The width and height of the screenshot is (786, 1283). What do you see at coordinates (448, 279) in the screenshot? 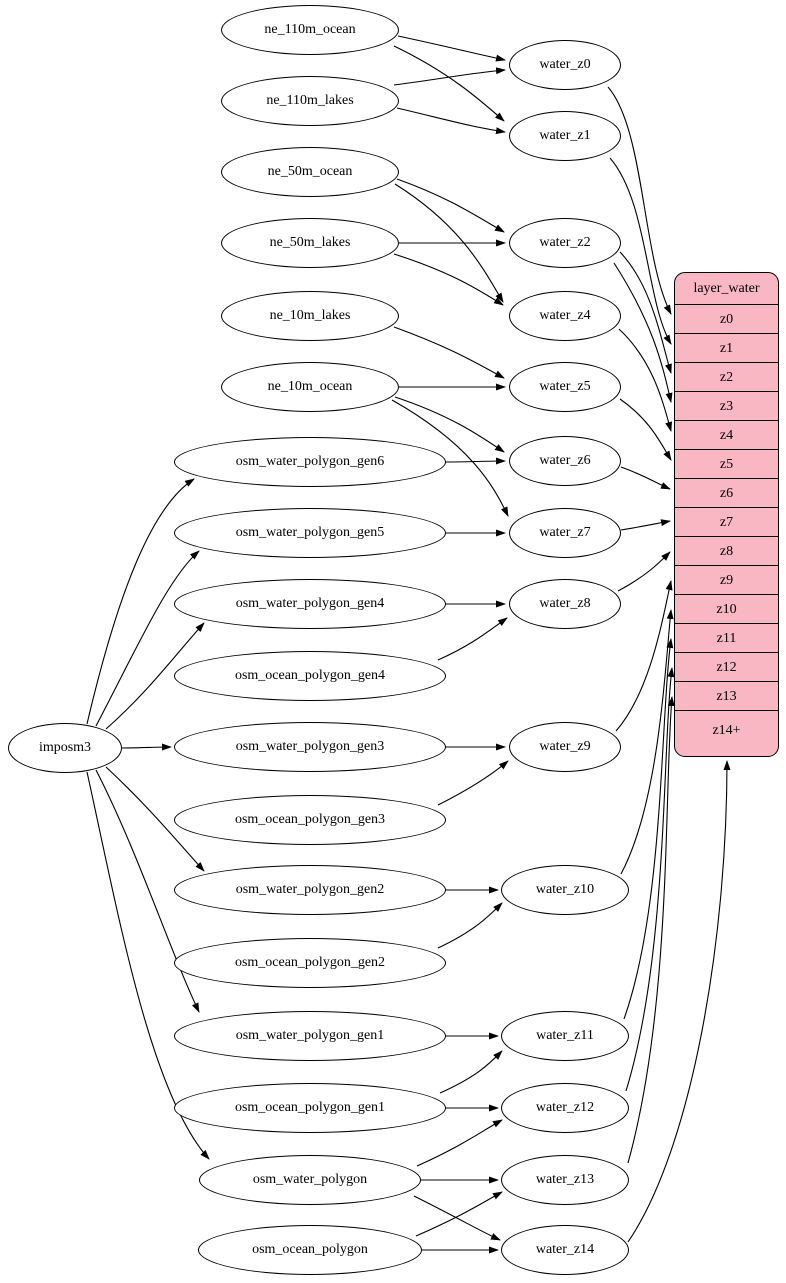
I see `edge-ne-50m-lakes-water-z4` at bounding box center [448, 279].